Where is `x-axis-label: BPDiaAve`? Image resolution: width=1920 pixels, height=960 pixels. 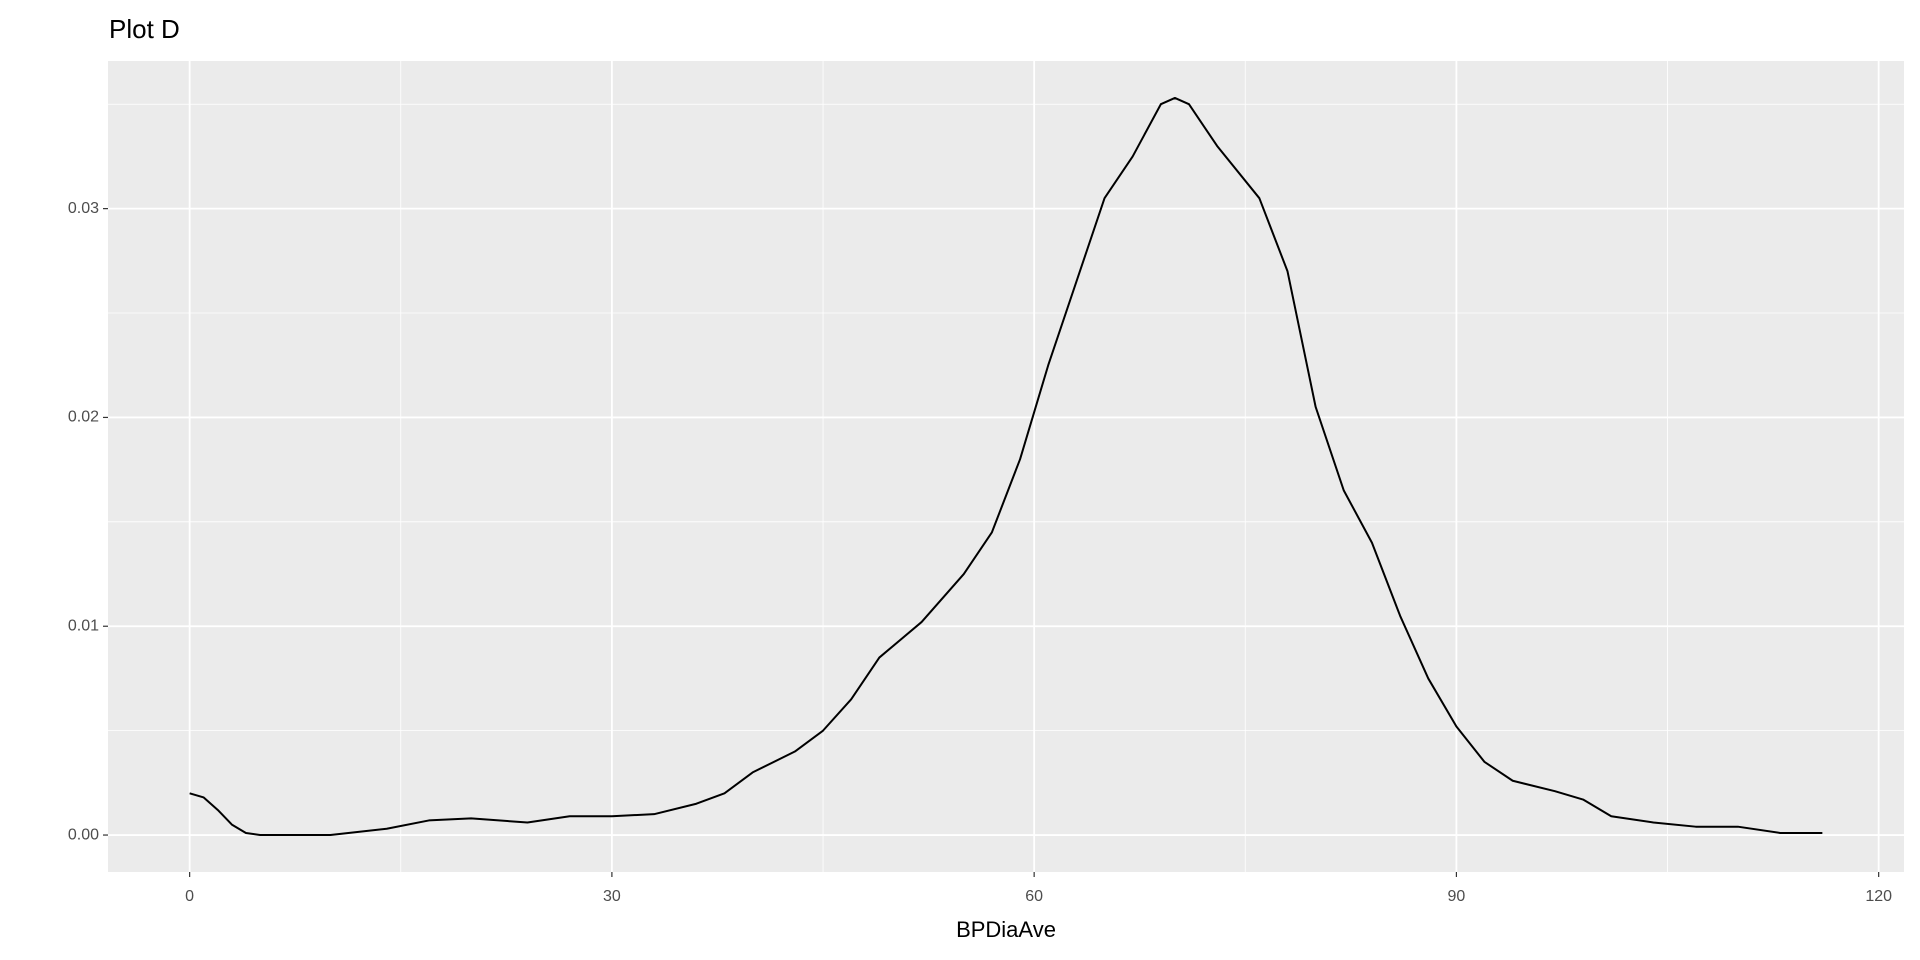
x-axis-label: BPDiaAve is located at coordinates (1006, 929).